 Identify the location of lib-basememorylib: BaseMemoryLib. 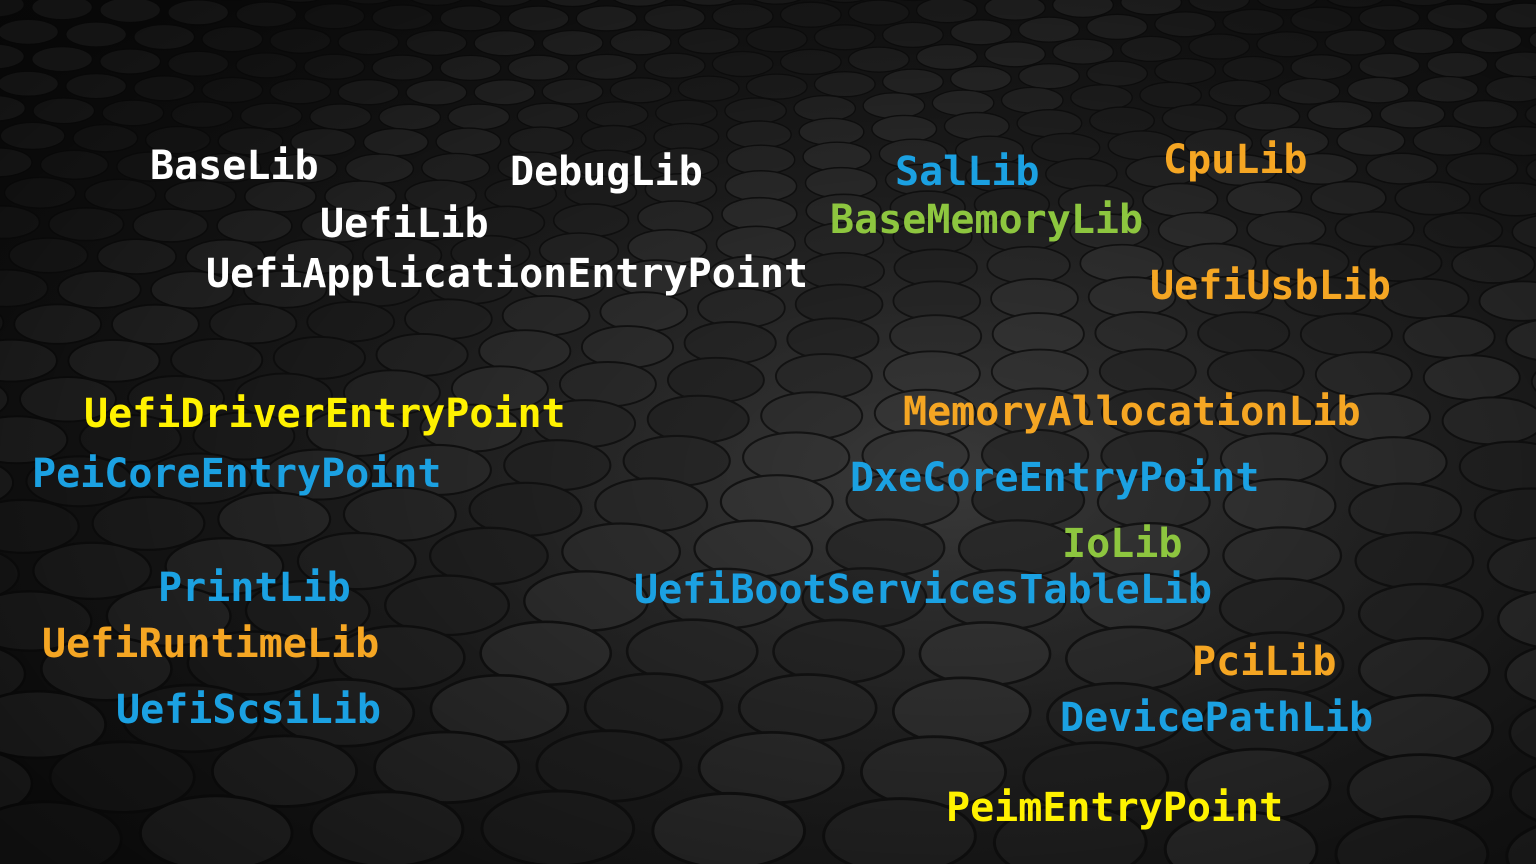
(987, 220).